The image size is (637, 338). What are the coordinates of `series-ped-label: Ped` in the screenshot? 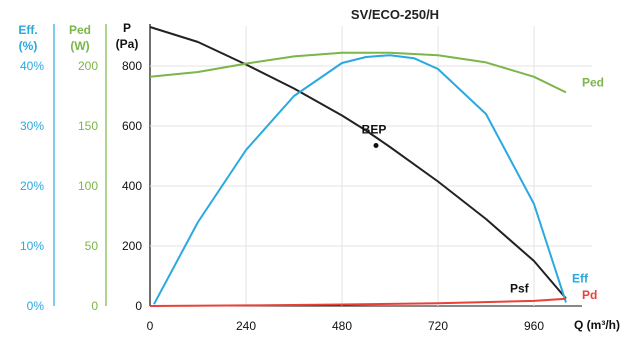 It's located at (593, 82).